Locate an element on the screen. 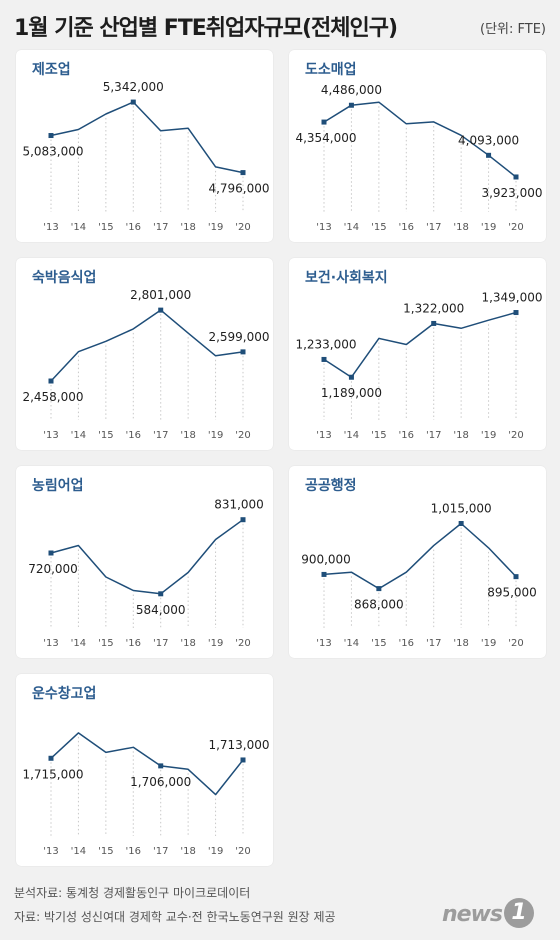 Image resolution: width=560 pixels, height=940 pixels. data-label: 4,486,000 is located at coordinates (351, 90).